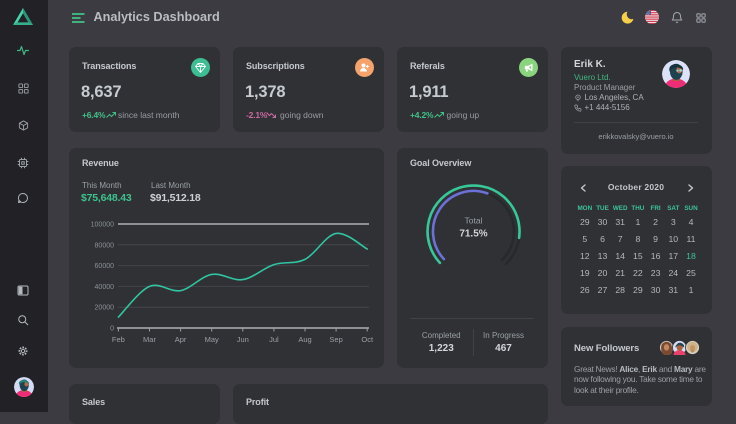 The width and height of the screenshot is (736, 424). Describe the element at coordinates (335, 339) in the screenshot. I see `svg-text: Sep` at that location.